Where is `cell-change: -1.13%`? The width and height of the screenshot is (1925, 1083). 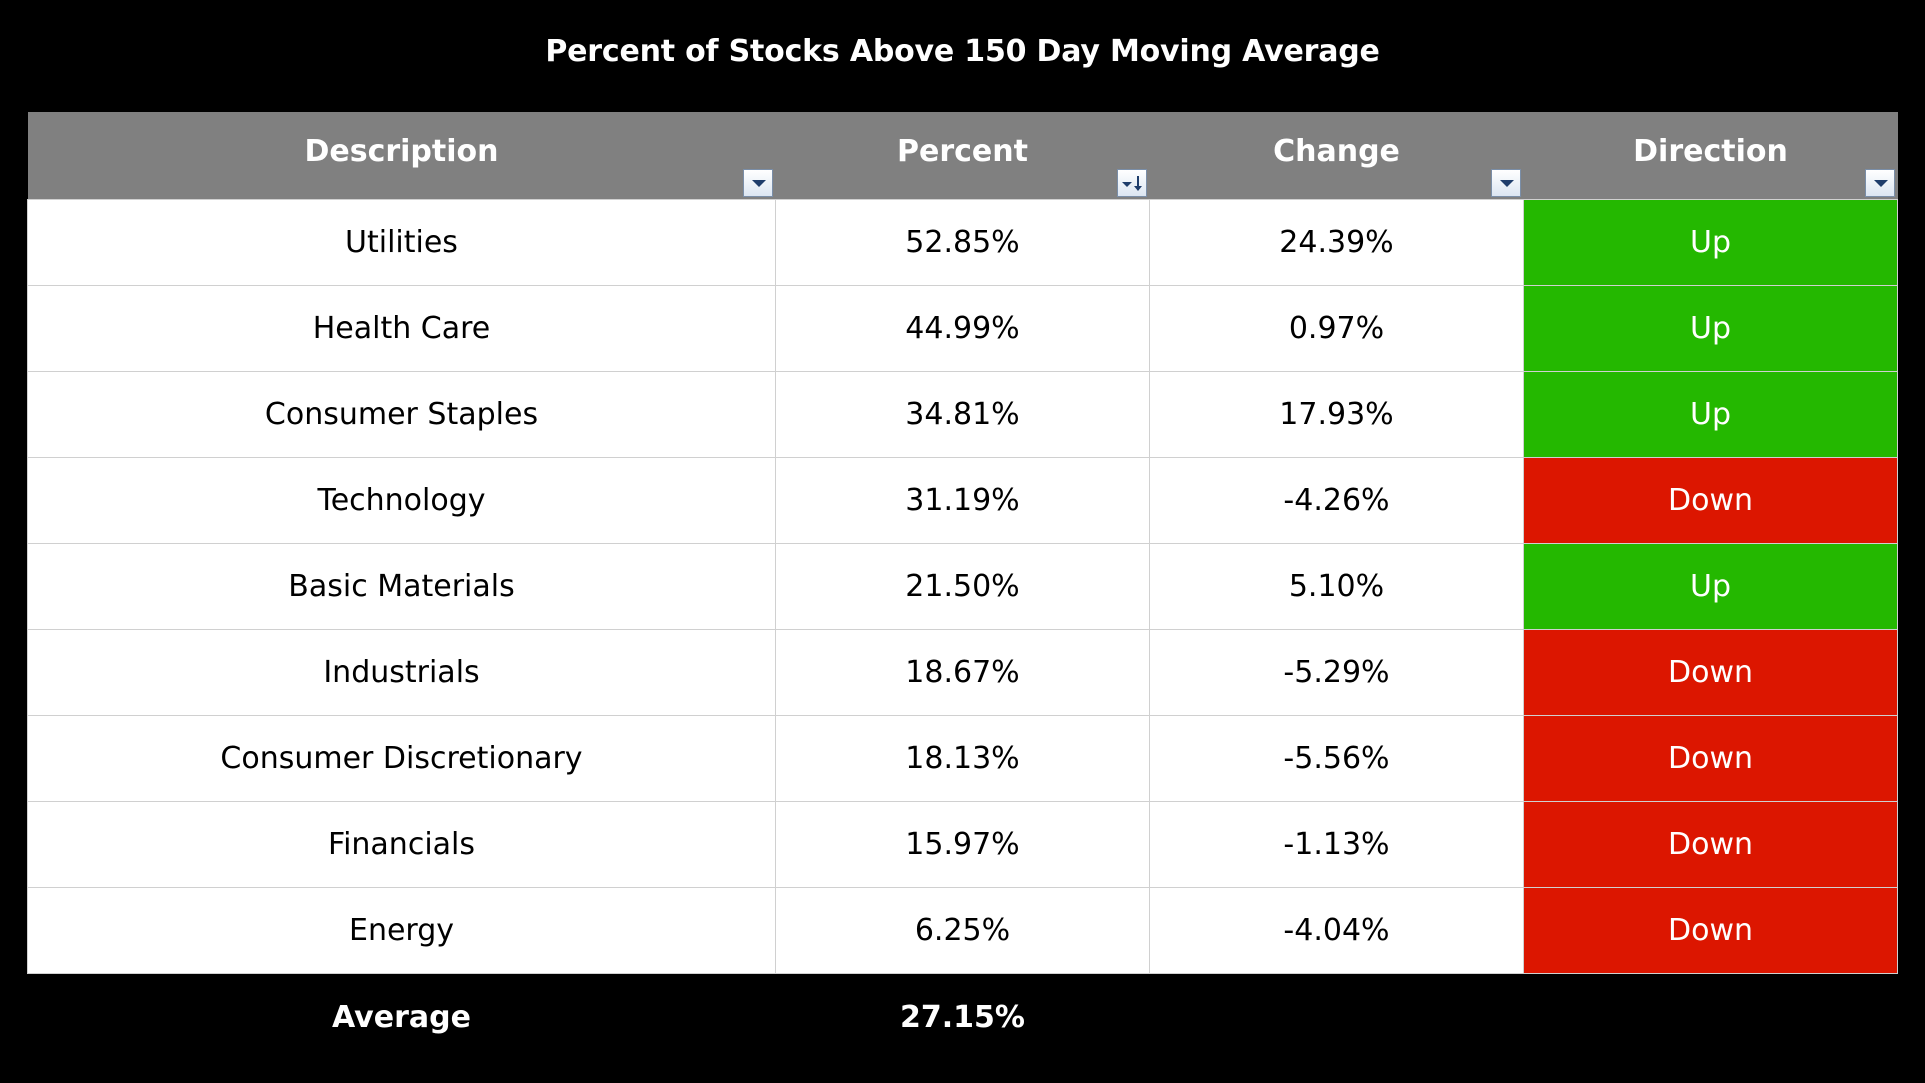
cell-change: -1.13% is located at coordinates (1336, 844).